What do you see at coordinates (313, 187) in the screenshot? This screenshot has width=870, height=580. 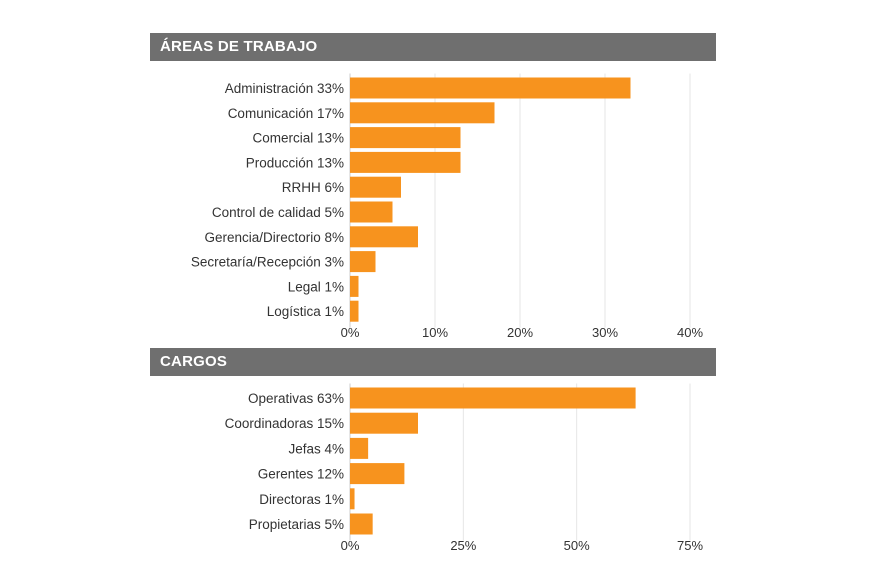 I see `category-label: RRHH 6%` at bounding box center [313, 187].